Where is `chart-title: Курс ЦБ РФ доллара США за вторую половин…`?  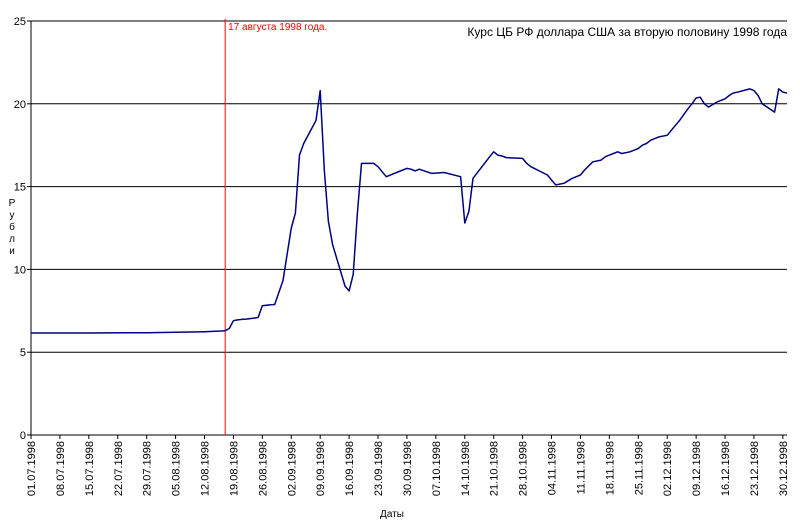
chart-title: Курс ЦБ РФ доллара США за вторую половин… is located at coordinates (627, 32).